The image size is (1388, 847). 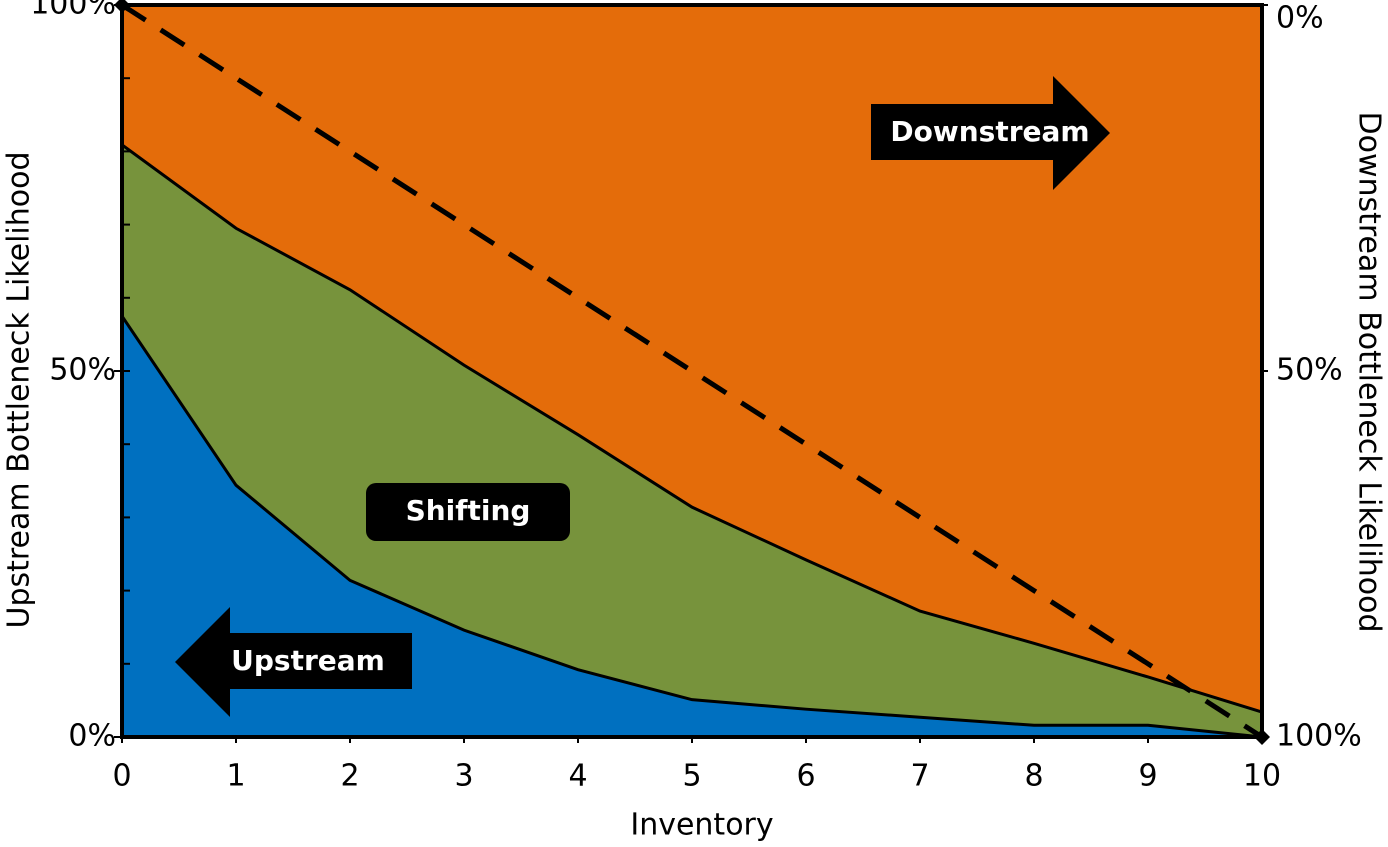 I want to click on x-tick-label: 0, so click(x=121, y=776).